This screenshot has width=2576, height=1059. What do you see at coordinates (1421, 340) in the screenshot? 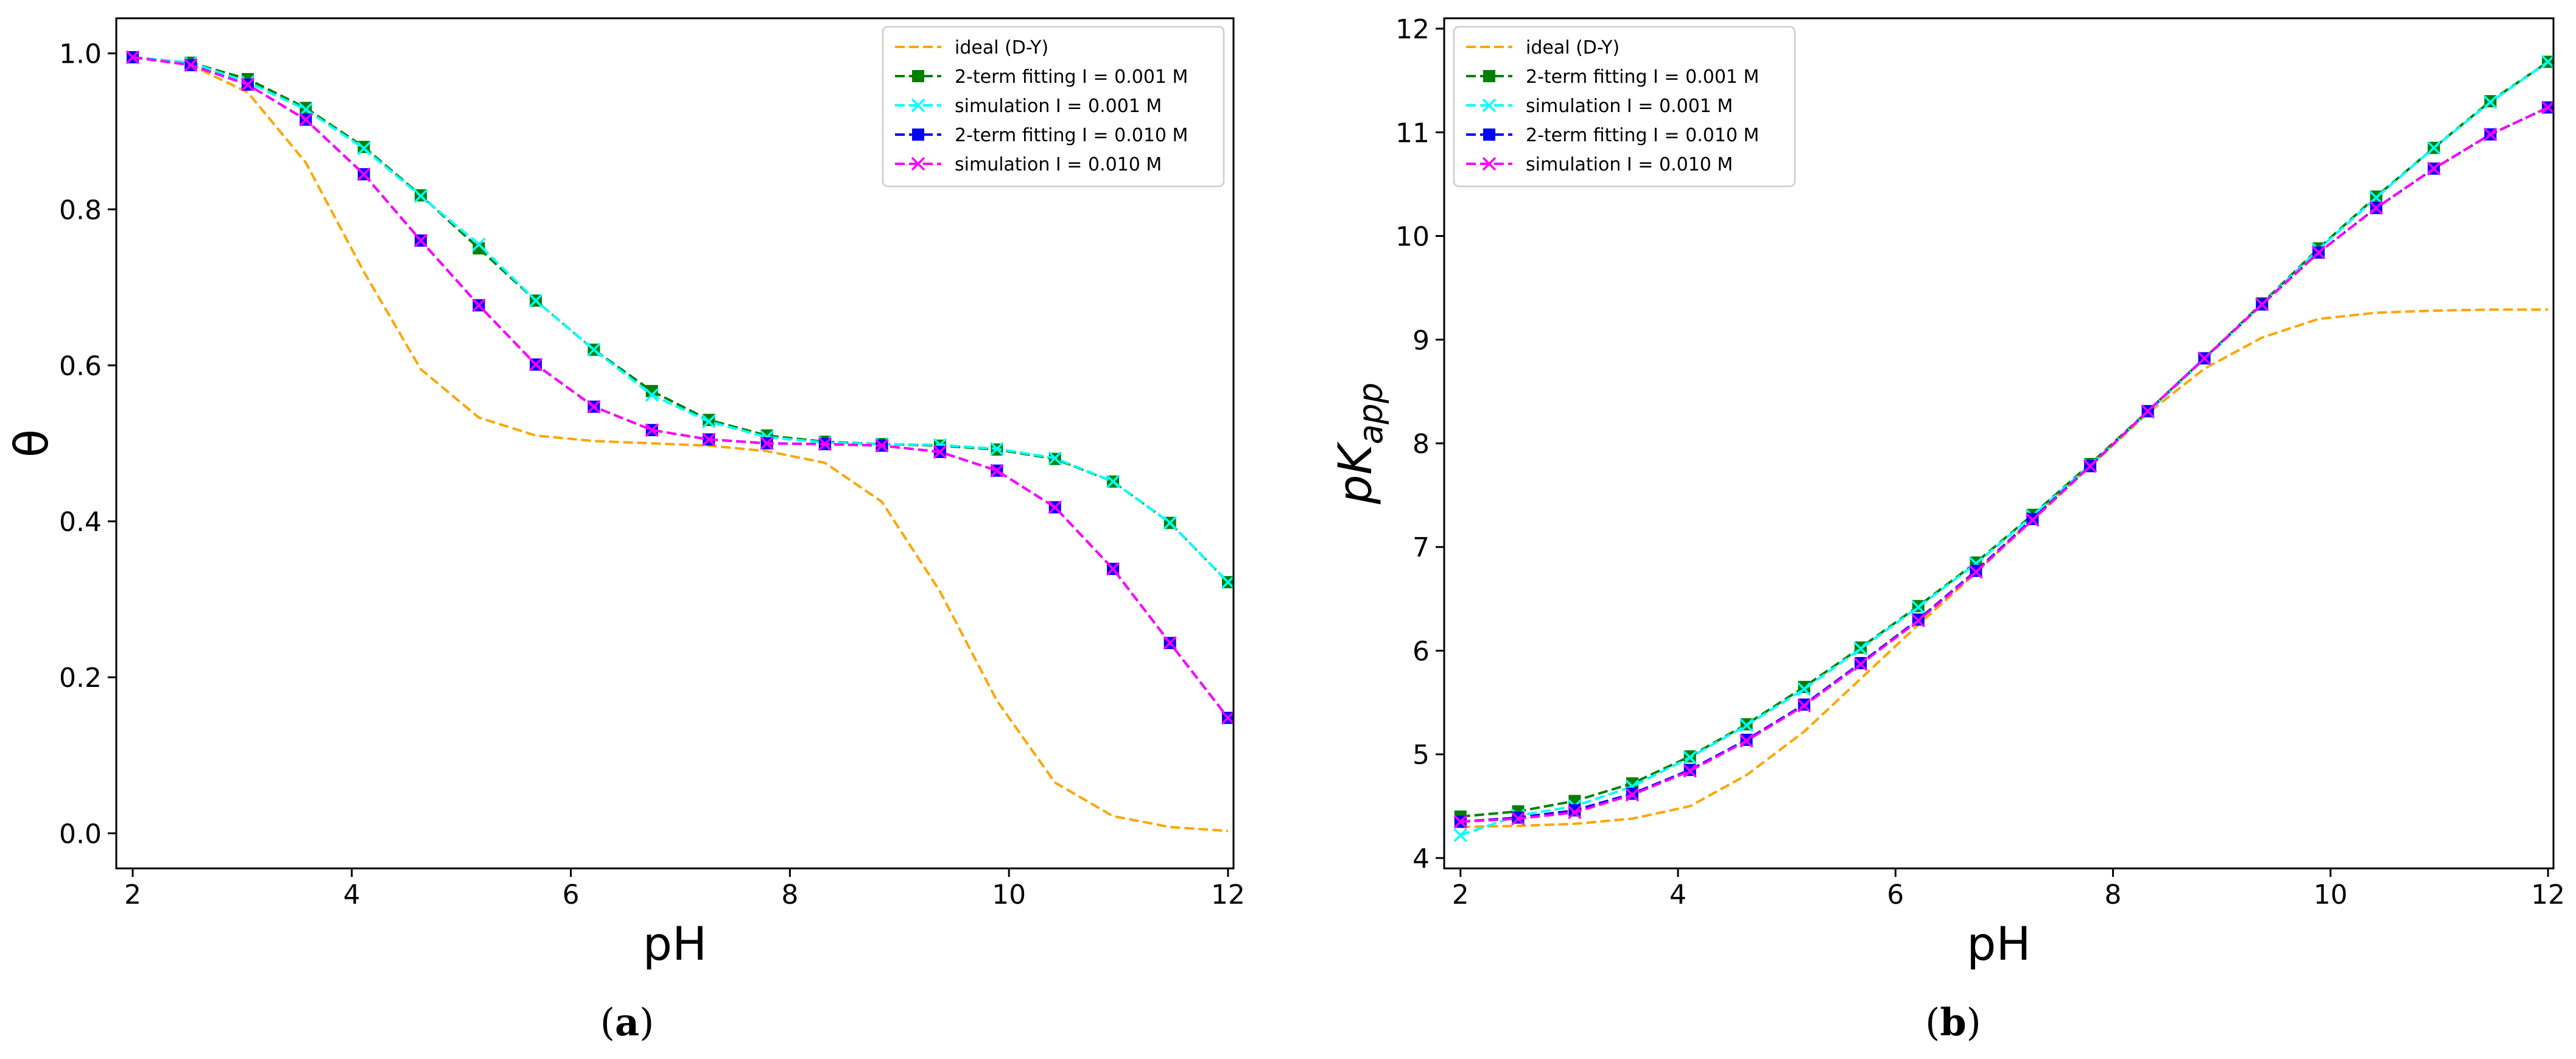
I see `y-tick-label: 9` at bounding box center [1421, 340].